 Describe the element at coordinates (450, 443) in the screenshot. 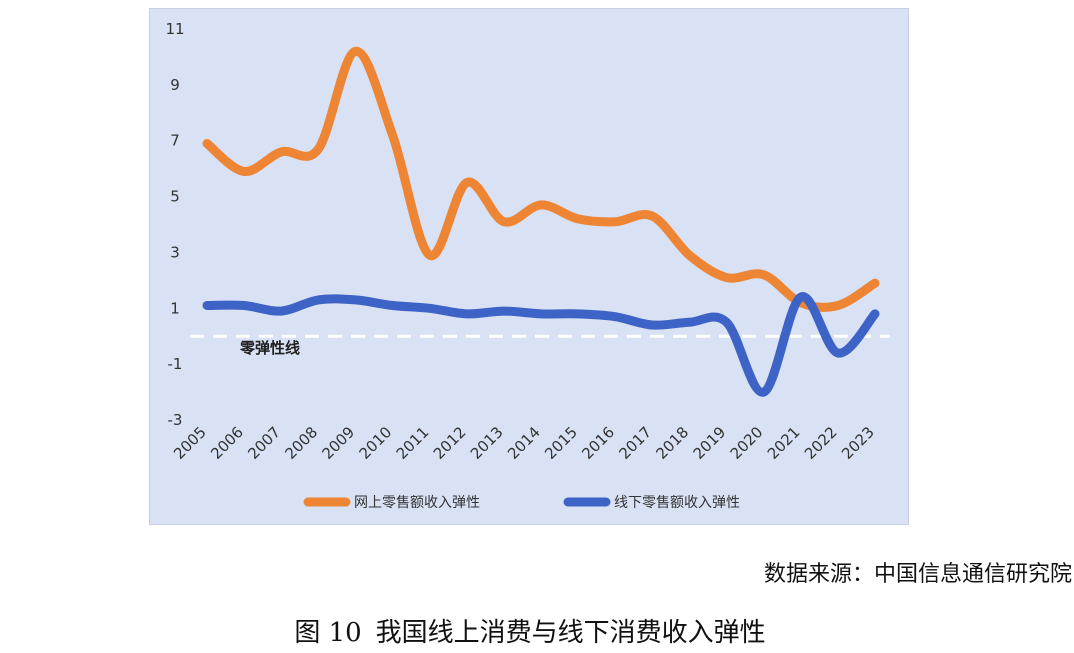

I see `x-tick-label: 2012` at that location.